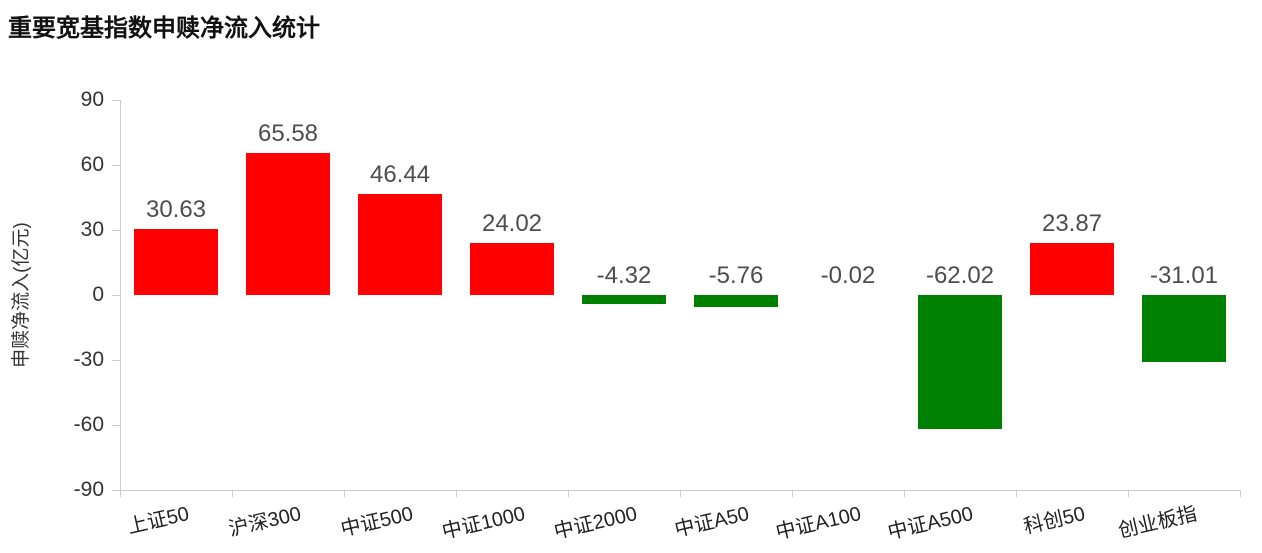  What do you see at coordinates (73, 425) in the screenshot?
I see `y-tick-label: -60` at bounding box center [73, 425].